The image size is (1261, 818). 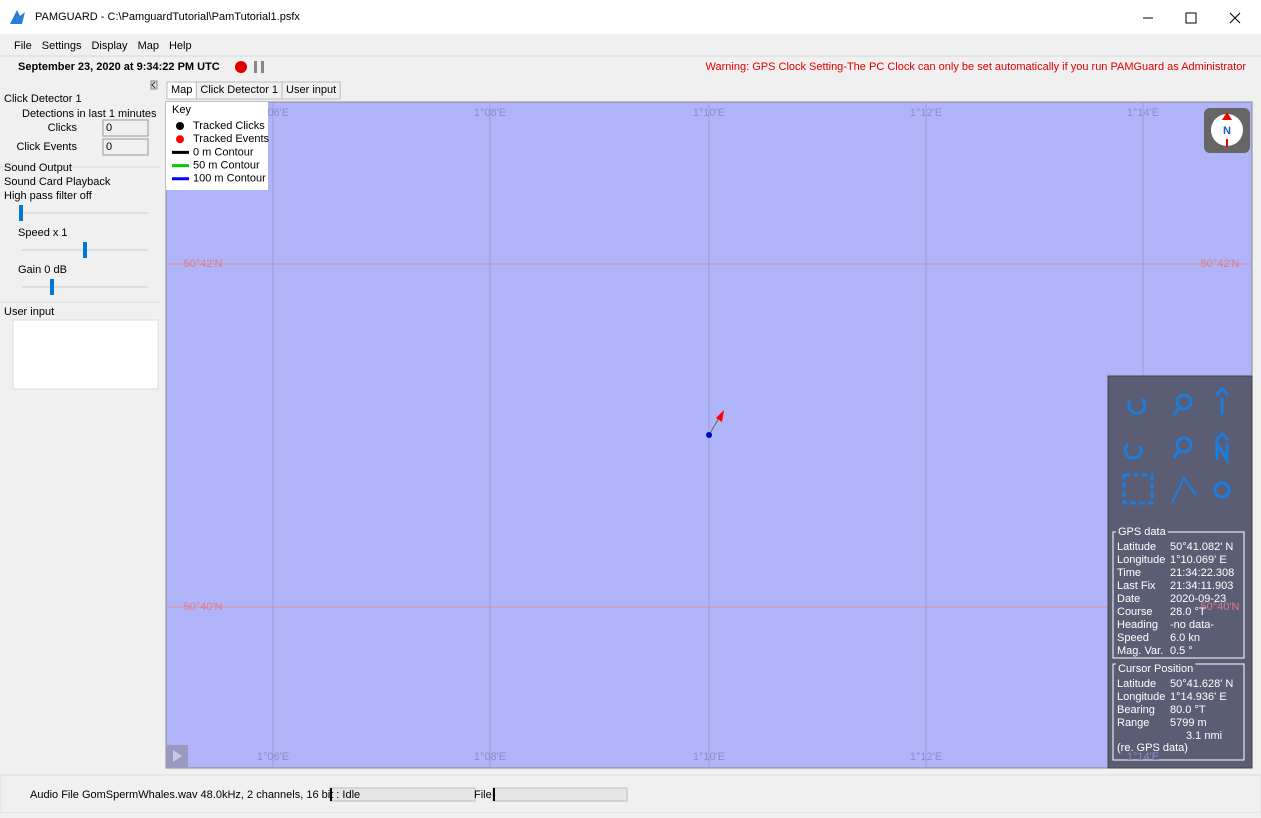 I want to click on maximize, so click(x=1191, y=18).